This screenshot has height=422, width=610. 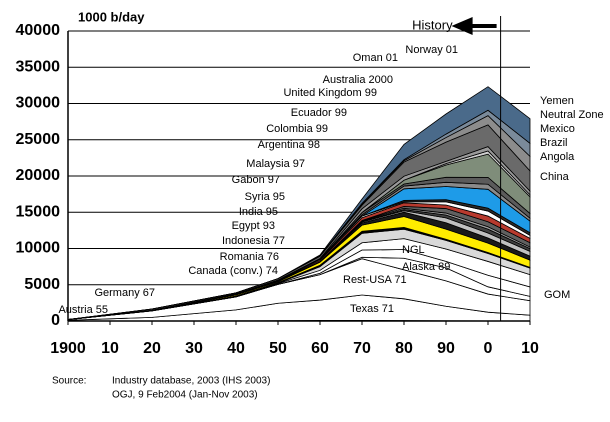 What do you see at coordinates (253, 226) in the screenshot?
I see `series-label: Egypt 93` at bounding box center [253, 226].